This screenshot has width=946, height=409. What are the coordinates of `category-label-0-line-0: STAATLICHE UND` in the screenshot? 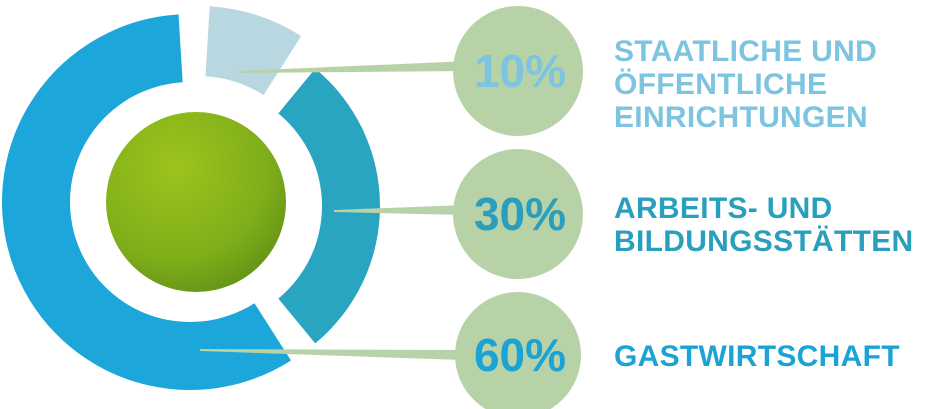 It's located at (746, 51).